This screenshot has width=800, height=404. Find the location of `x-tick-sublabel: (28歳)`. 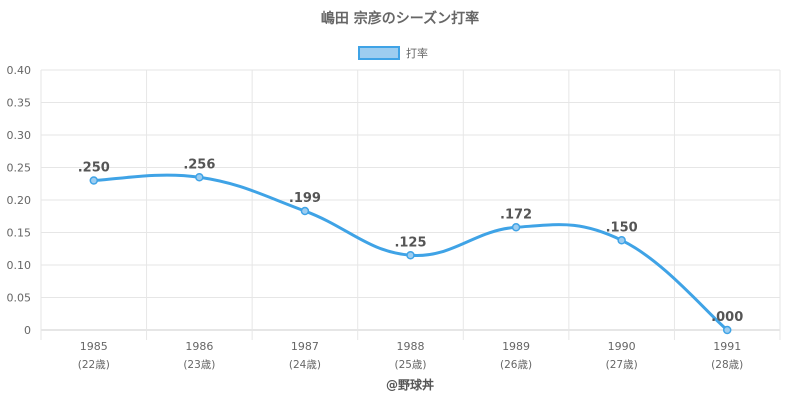

x-tick-sublabel: (28歳) is located at coordinates (727, 365).